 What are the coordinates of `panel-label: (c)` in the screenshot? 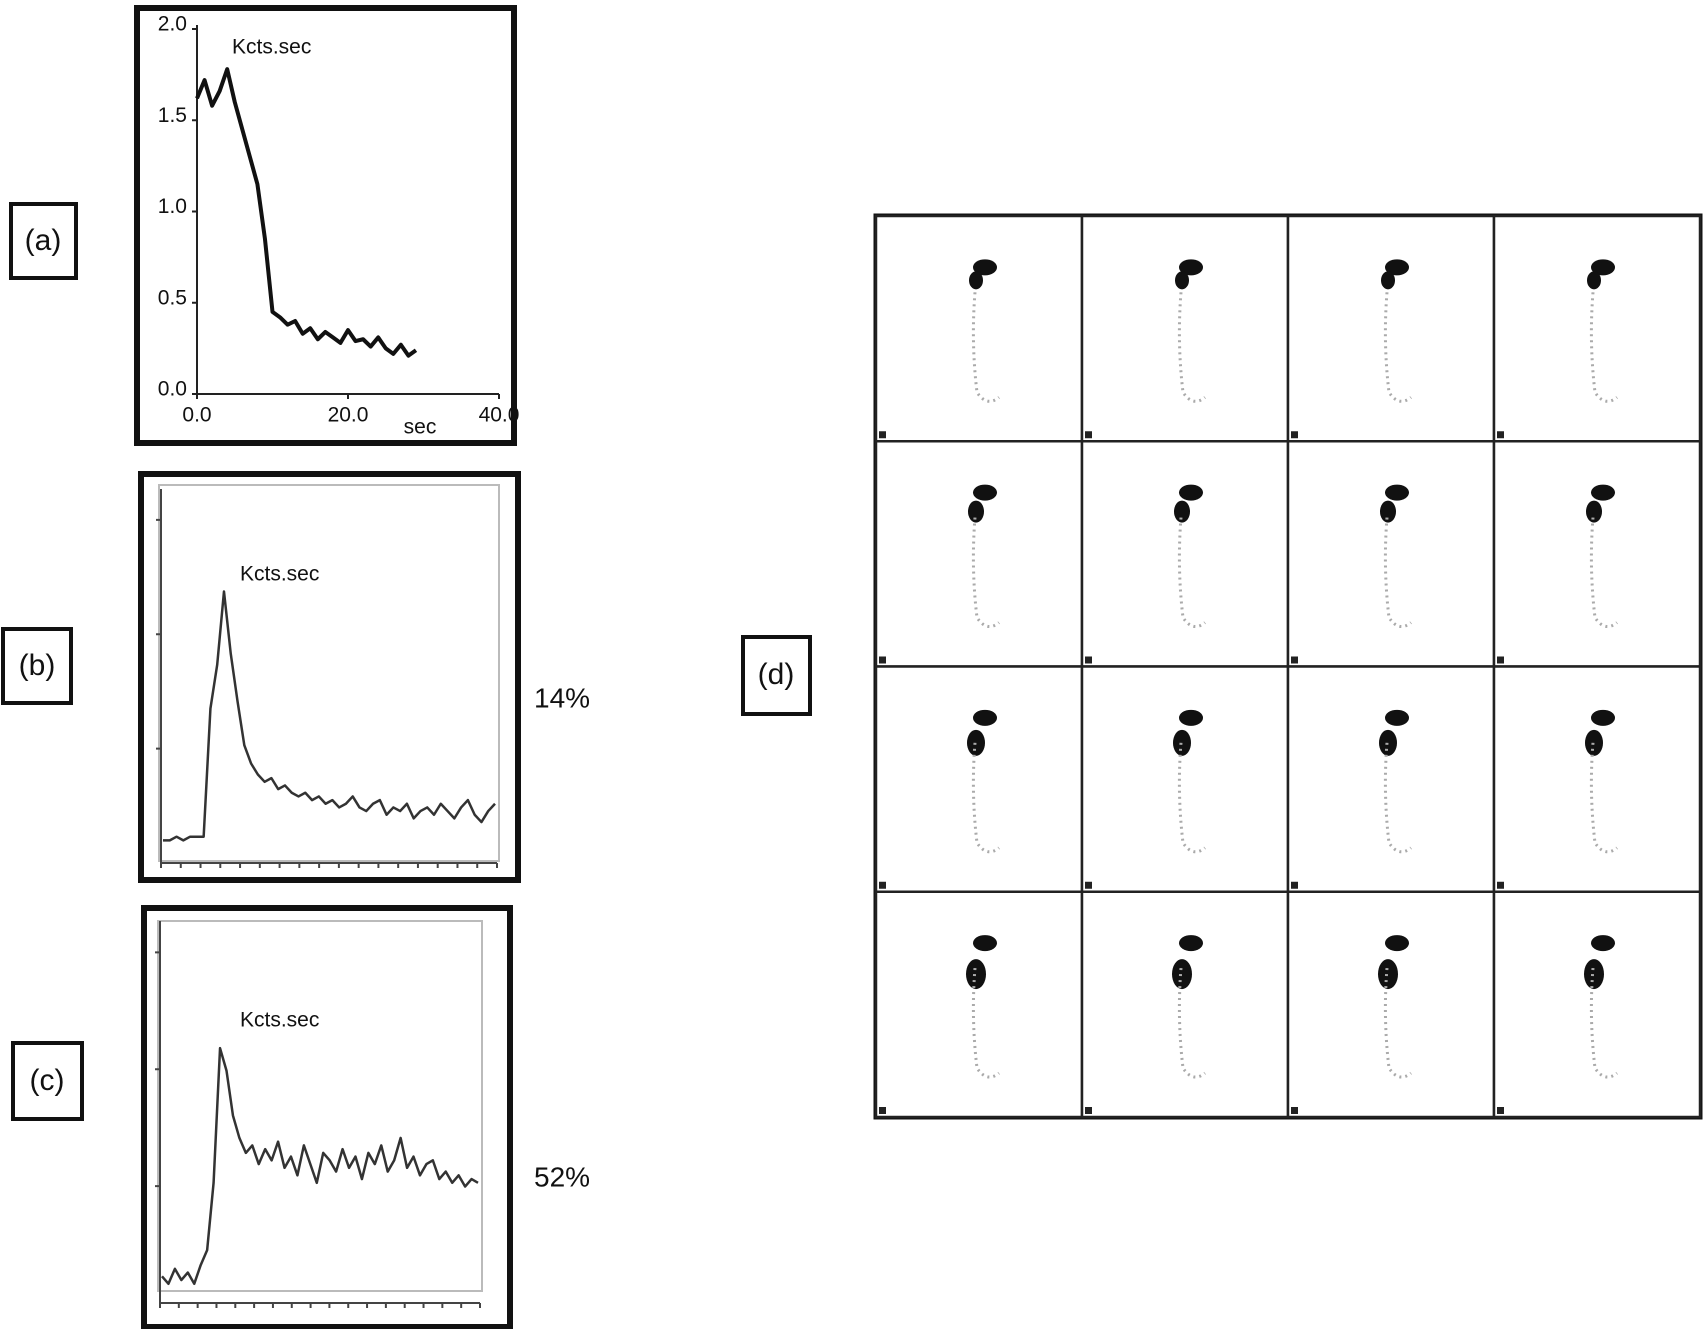 It's located at (47, 1080).